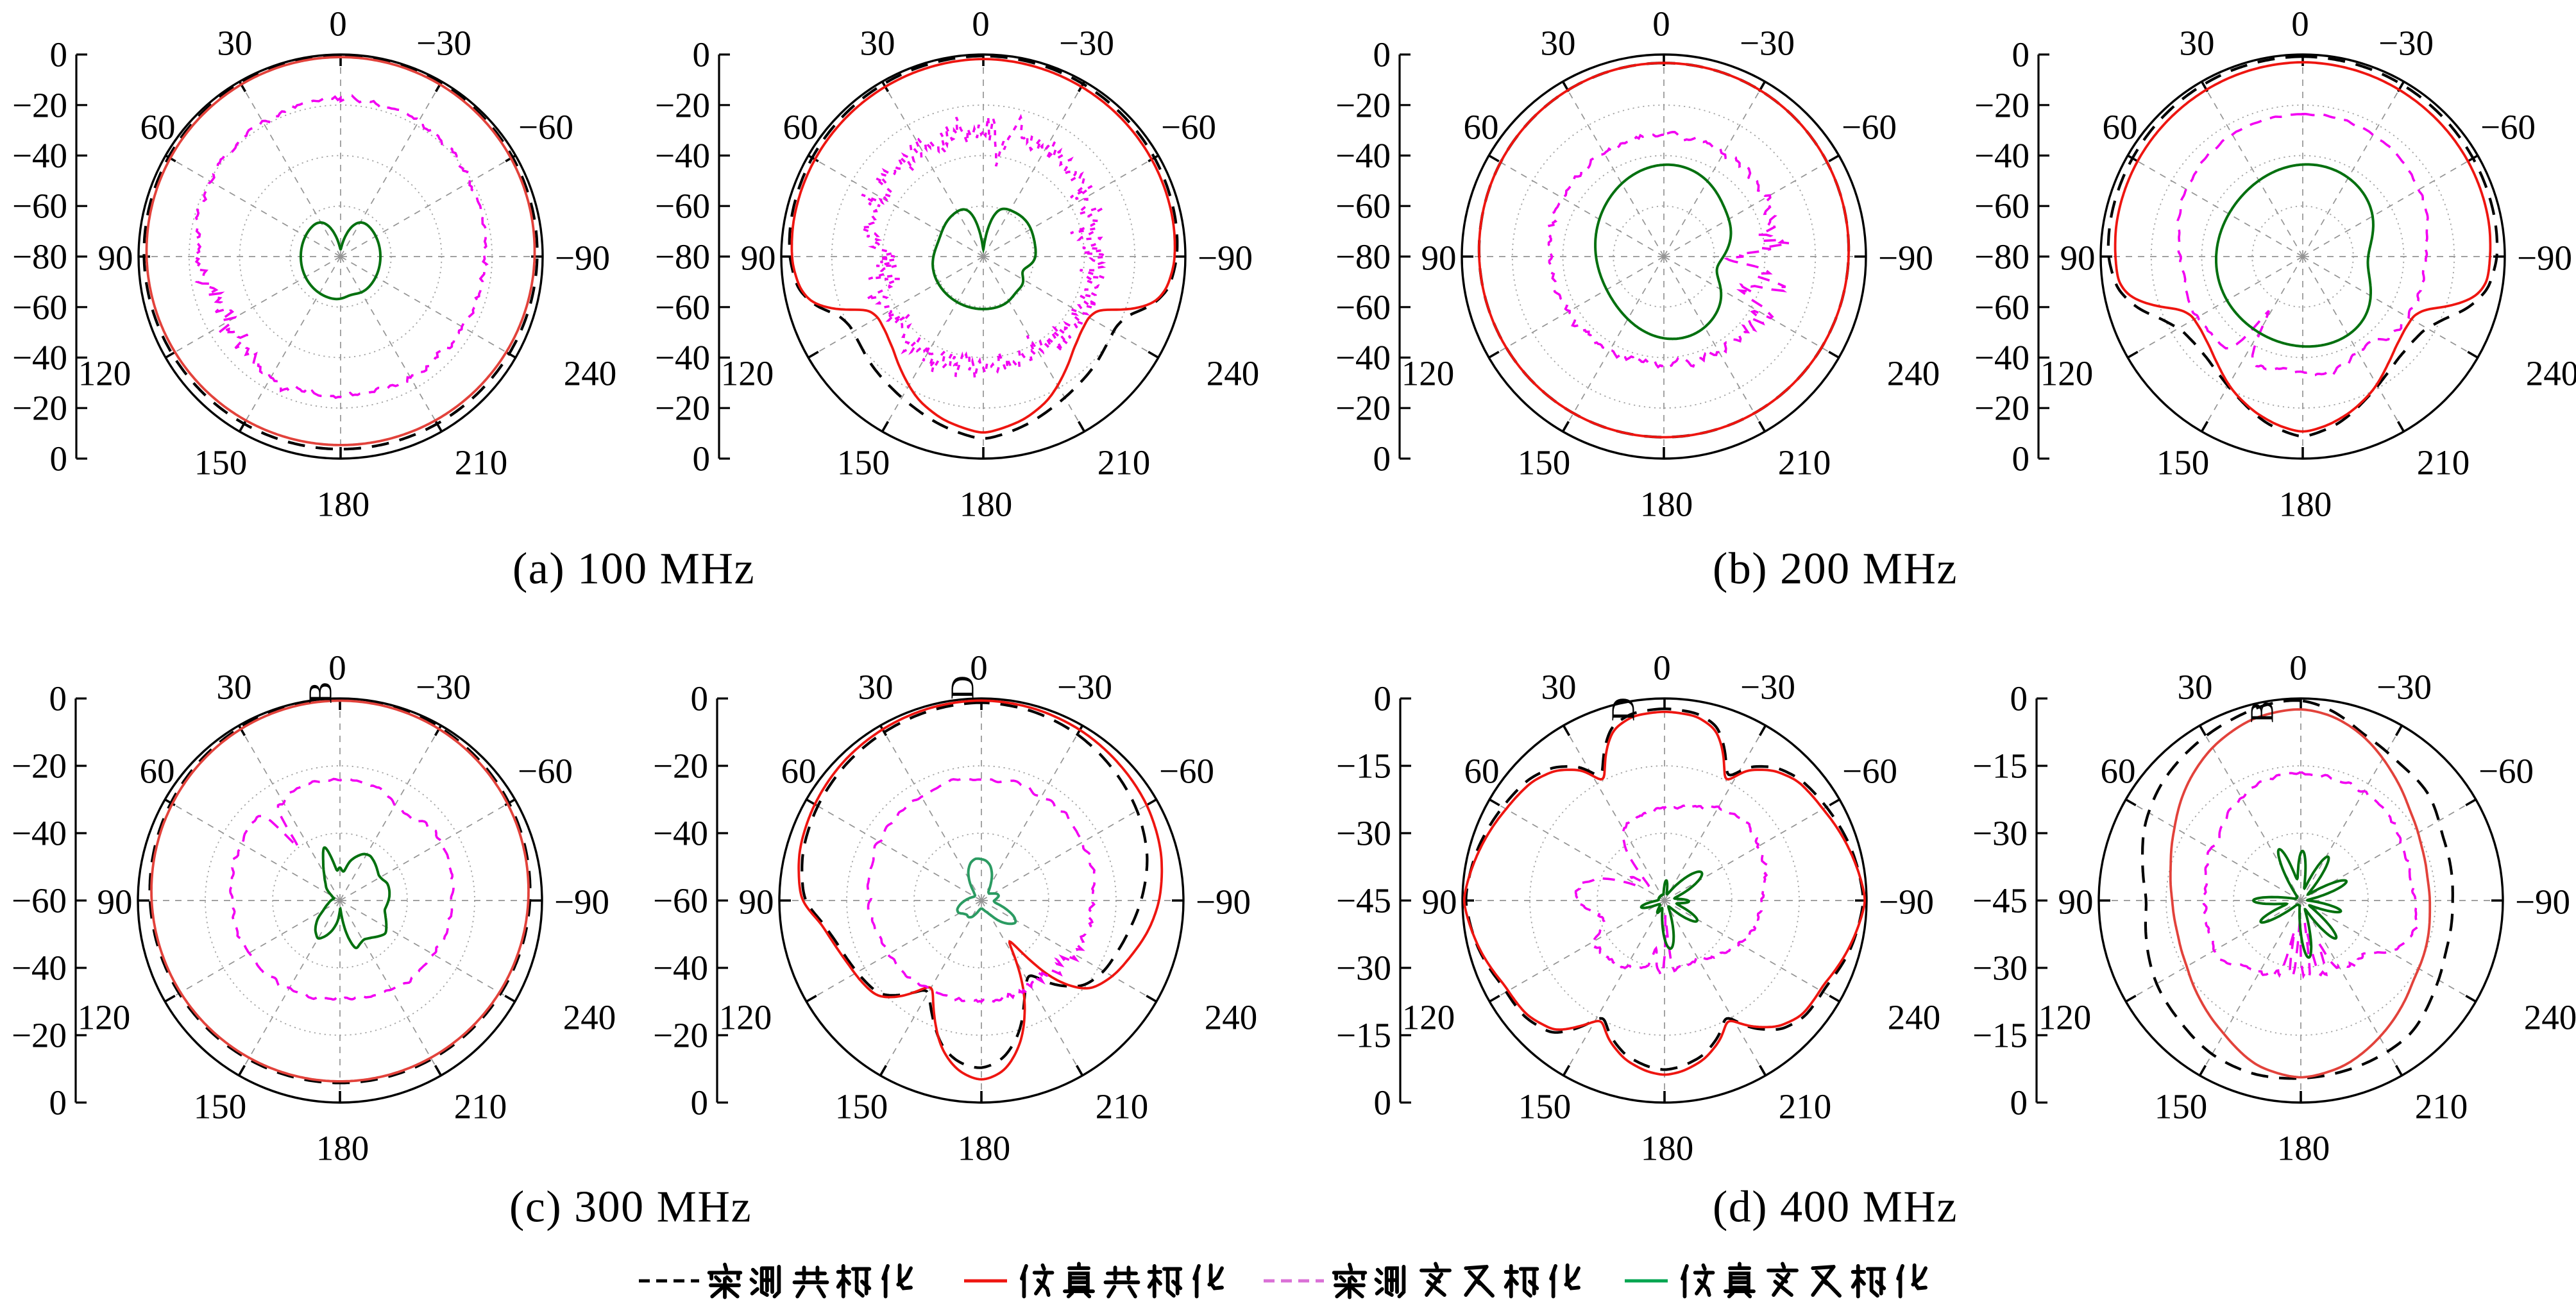  What do you see at coordinates (1624, 710) in the screenshot?
I see `svg-text: D` at bounding box center [1624, 710].